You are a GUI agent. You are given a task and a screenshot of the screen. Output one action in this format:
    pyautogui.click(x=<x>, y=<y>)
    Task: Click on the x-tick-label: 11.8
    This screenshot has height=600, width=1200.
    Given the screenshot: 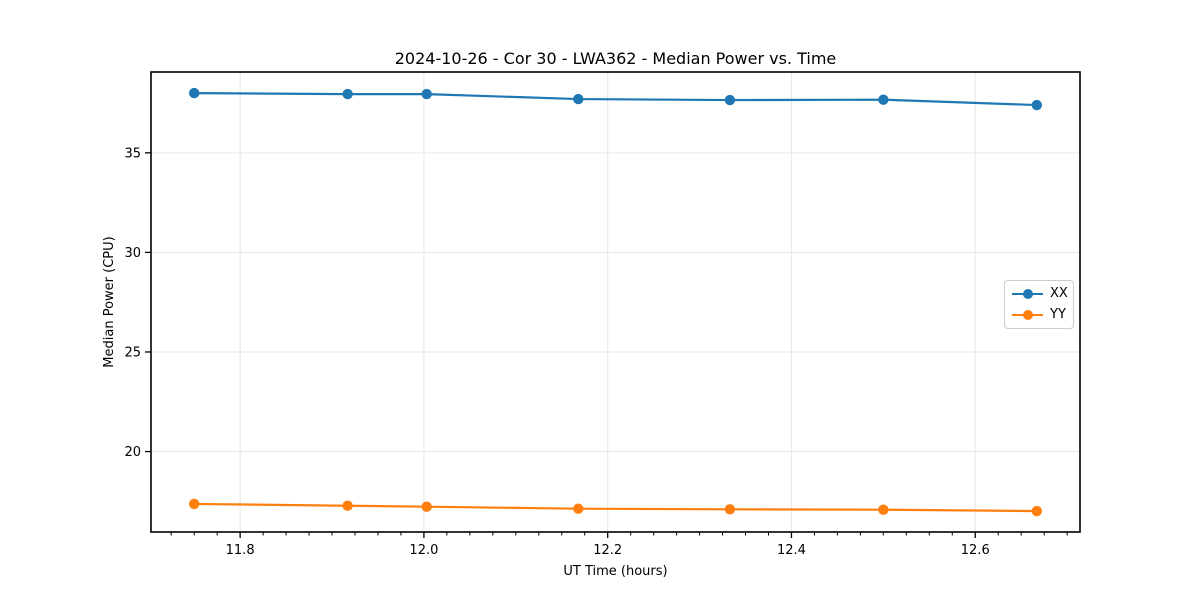 What is the action you would take?
    pyautogui.click(x=240, y=550)
    